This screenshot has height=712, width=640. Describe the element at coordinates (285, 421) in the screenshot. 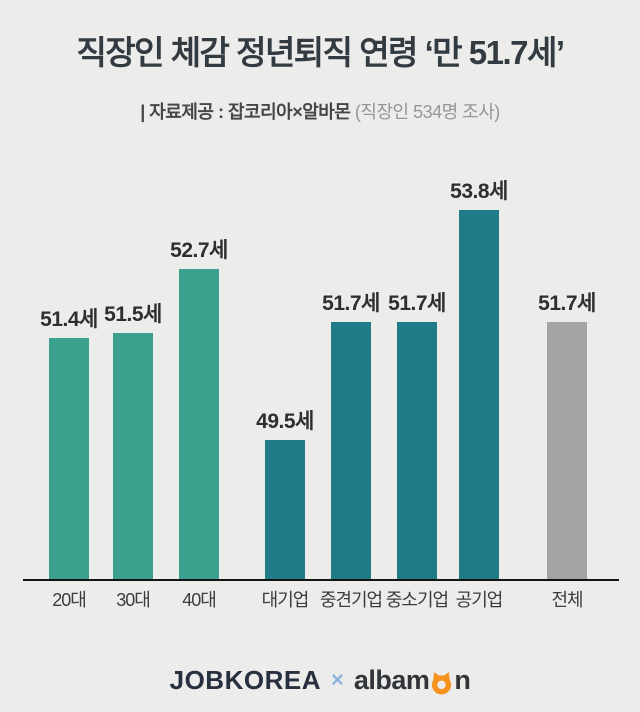

I see `bar-value-label: 49.5세` at that location.